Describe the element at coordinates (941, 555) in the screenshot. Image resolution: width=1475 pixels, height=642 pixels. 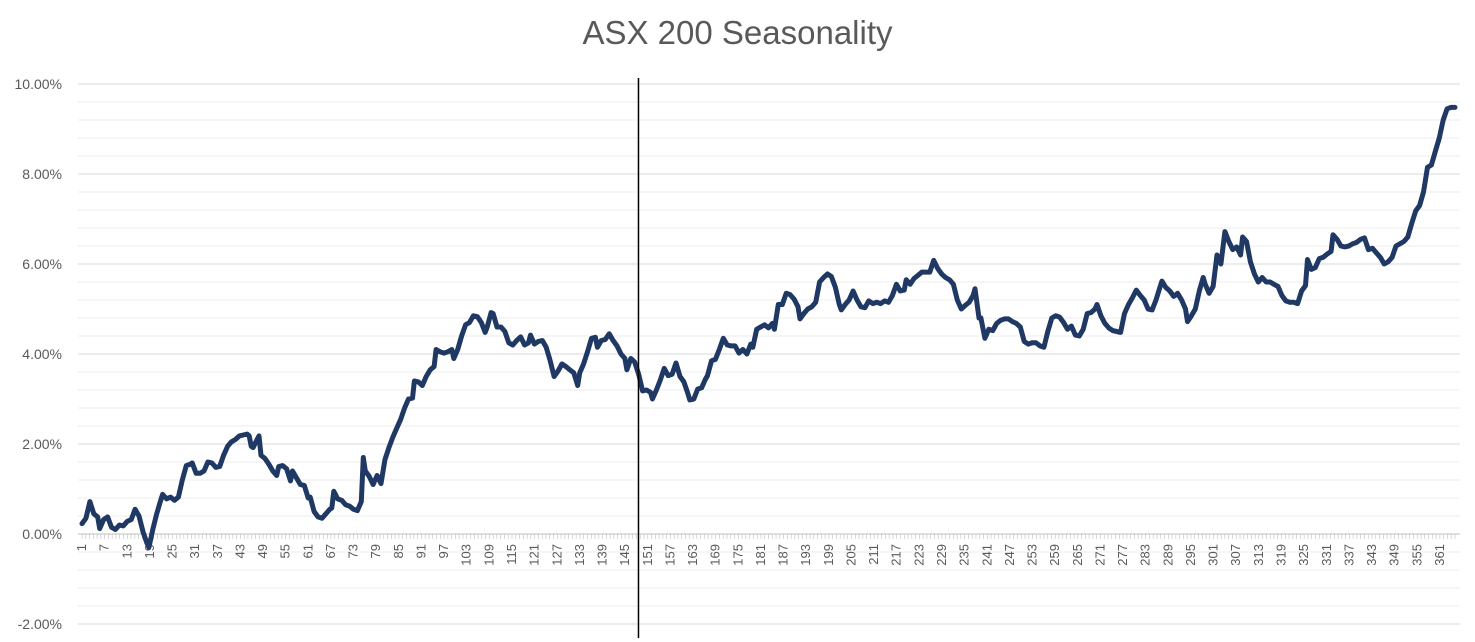
I see `x-tick-label: 229` at that location.